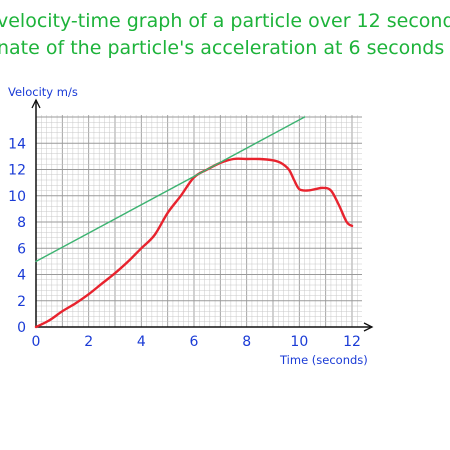 The height and width of the screenshot is (450, 450). I want to click on y-tick-label: 4, so click(21, 276).